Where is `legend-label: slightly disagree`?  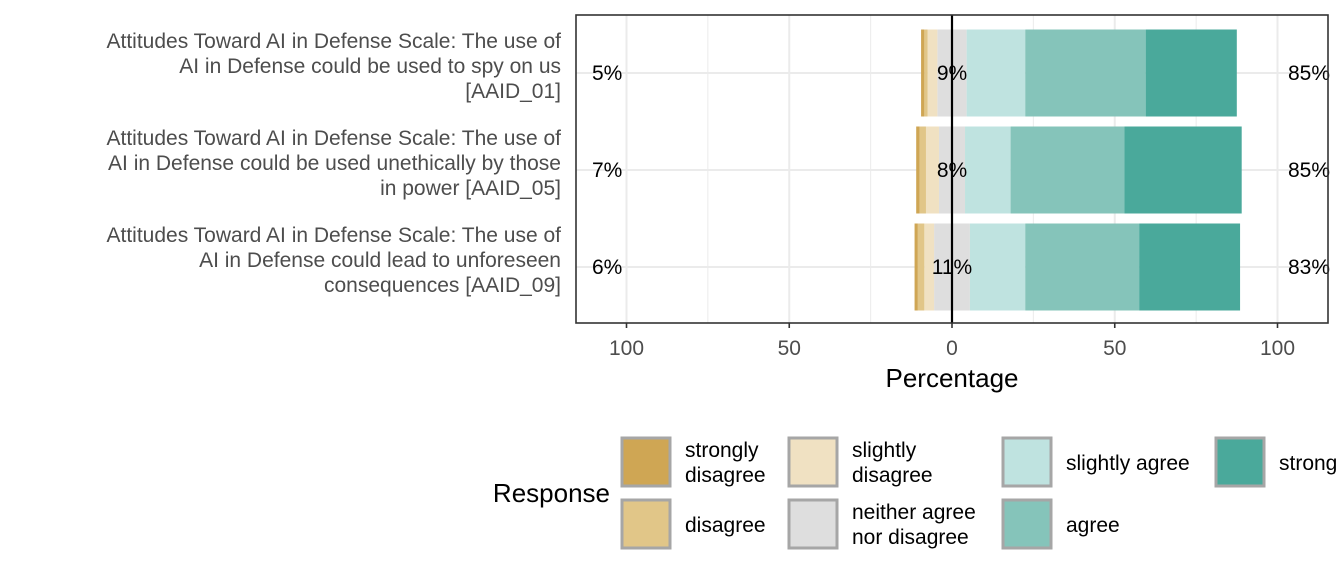 legend-label: slightly disagree is located at coordinates (892, 463).